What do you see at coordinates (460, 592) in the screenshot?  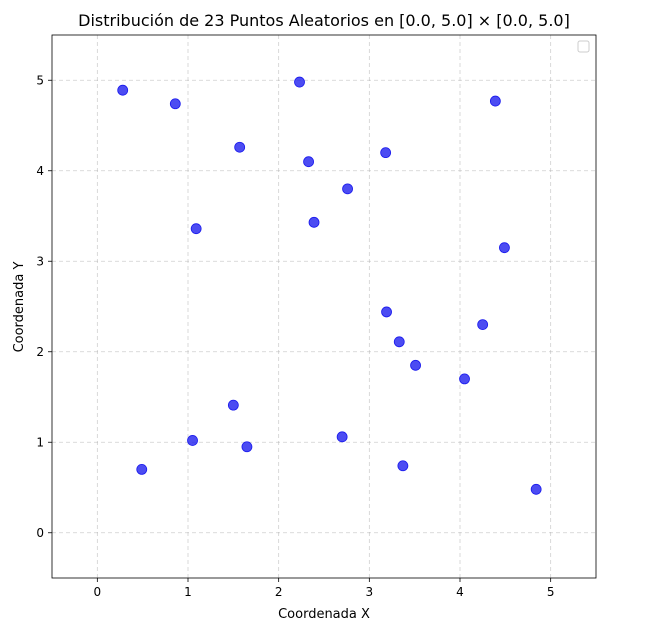 I see `x-tick-label: 4` at bounding box center [460, 592].